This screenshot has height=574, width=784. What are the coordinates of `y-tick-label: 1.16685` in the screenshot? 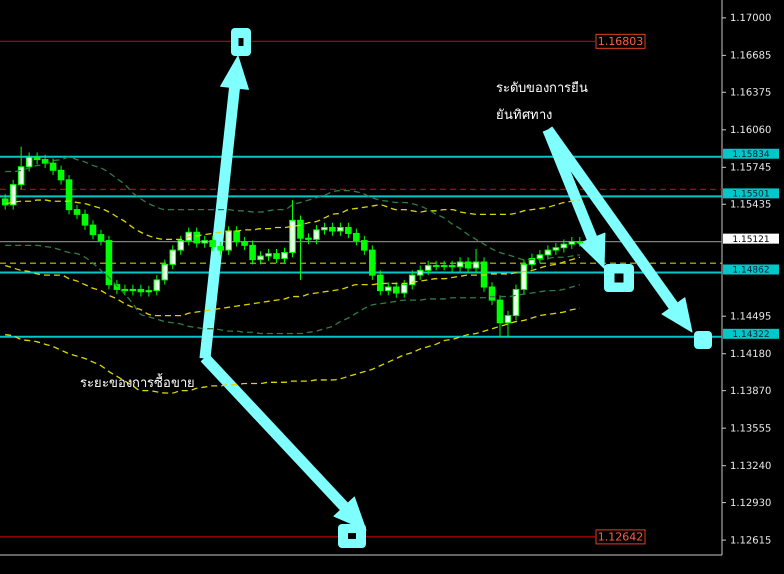 It's located at (751, 56).